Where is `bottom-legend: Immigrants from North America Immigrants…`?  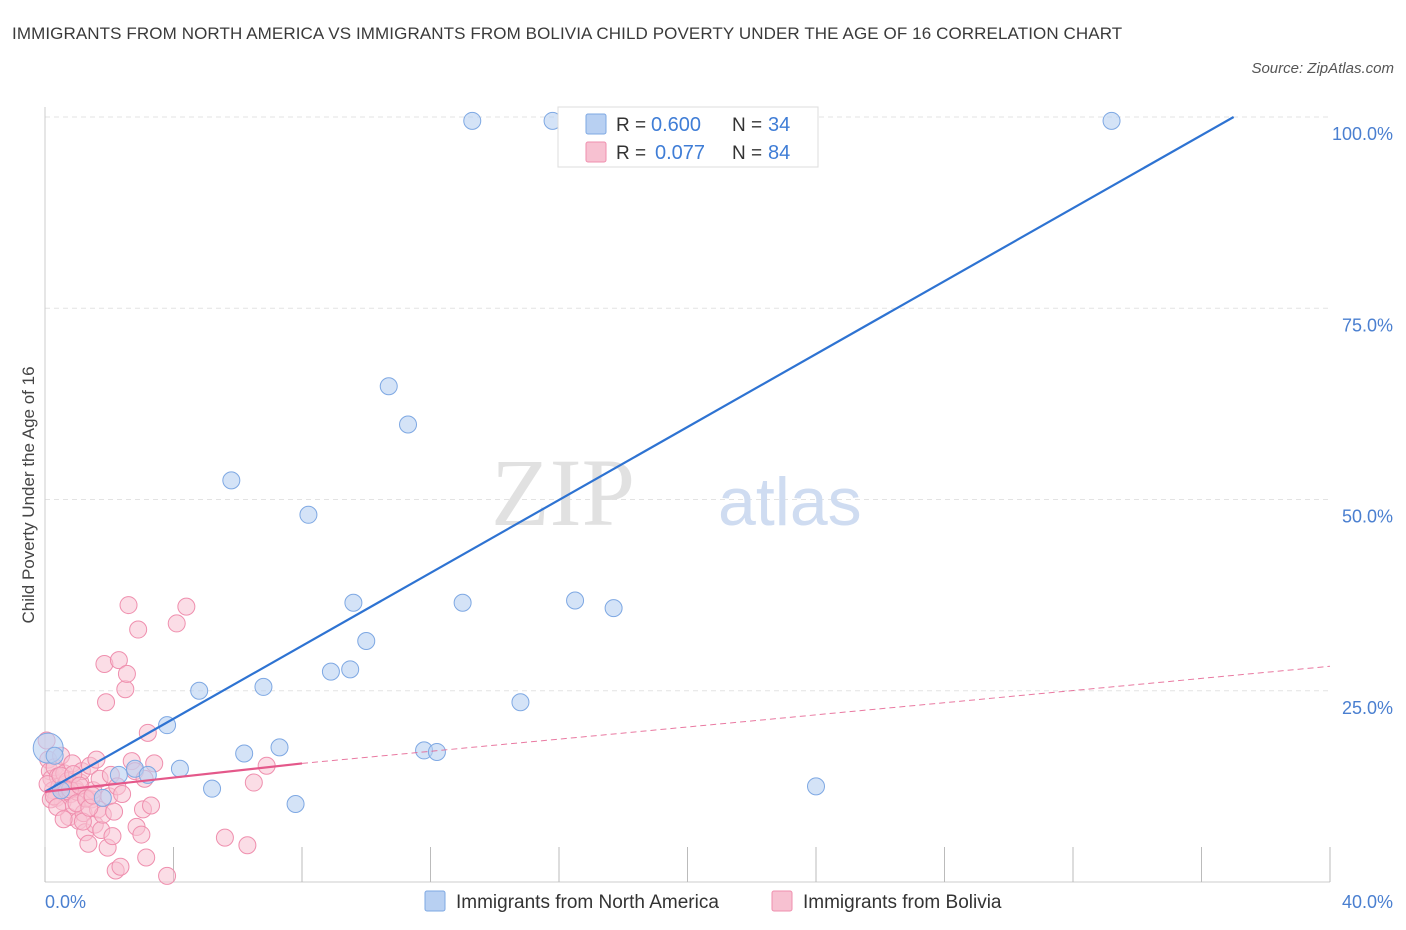
bottom-legend: Immigrants from North America Immigrants… is located at coordinates (713, 901).